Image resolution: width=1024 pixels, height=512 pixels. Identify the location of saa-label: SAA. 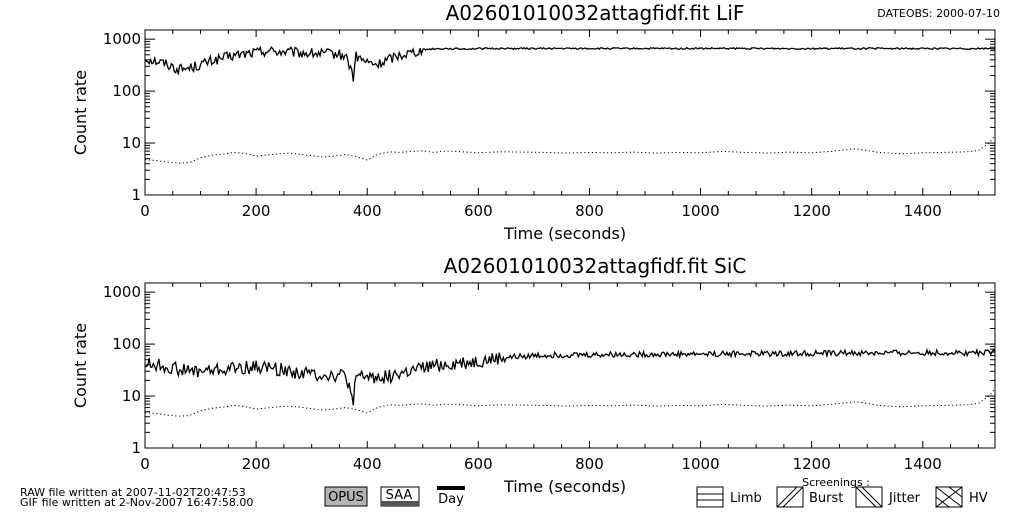
(399, 495).